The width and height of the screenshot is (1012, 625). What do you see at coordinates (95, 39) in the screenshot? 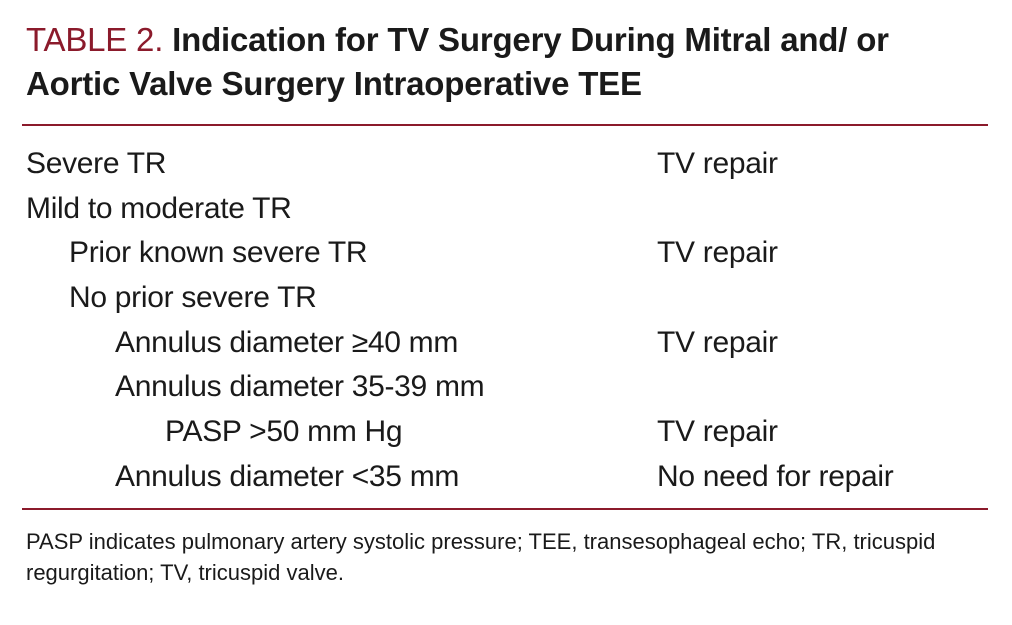
I see `table-label: TABLE 2.` at bounding box center [95, 39].